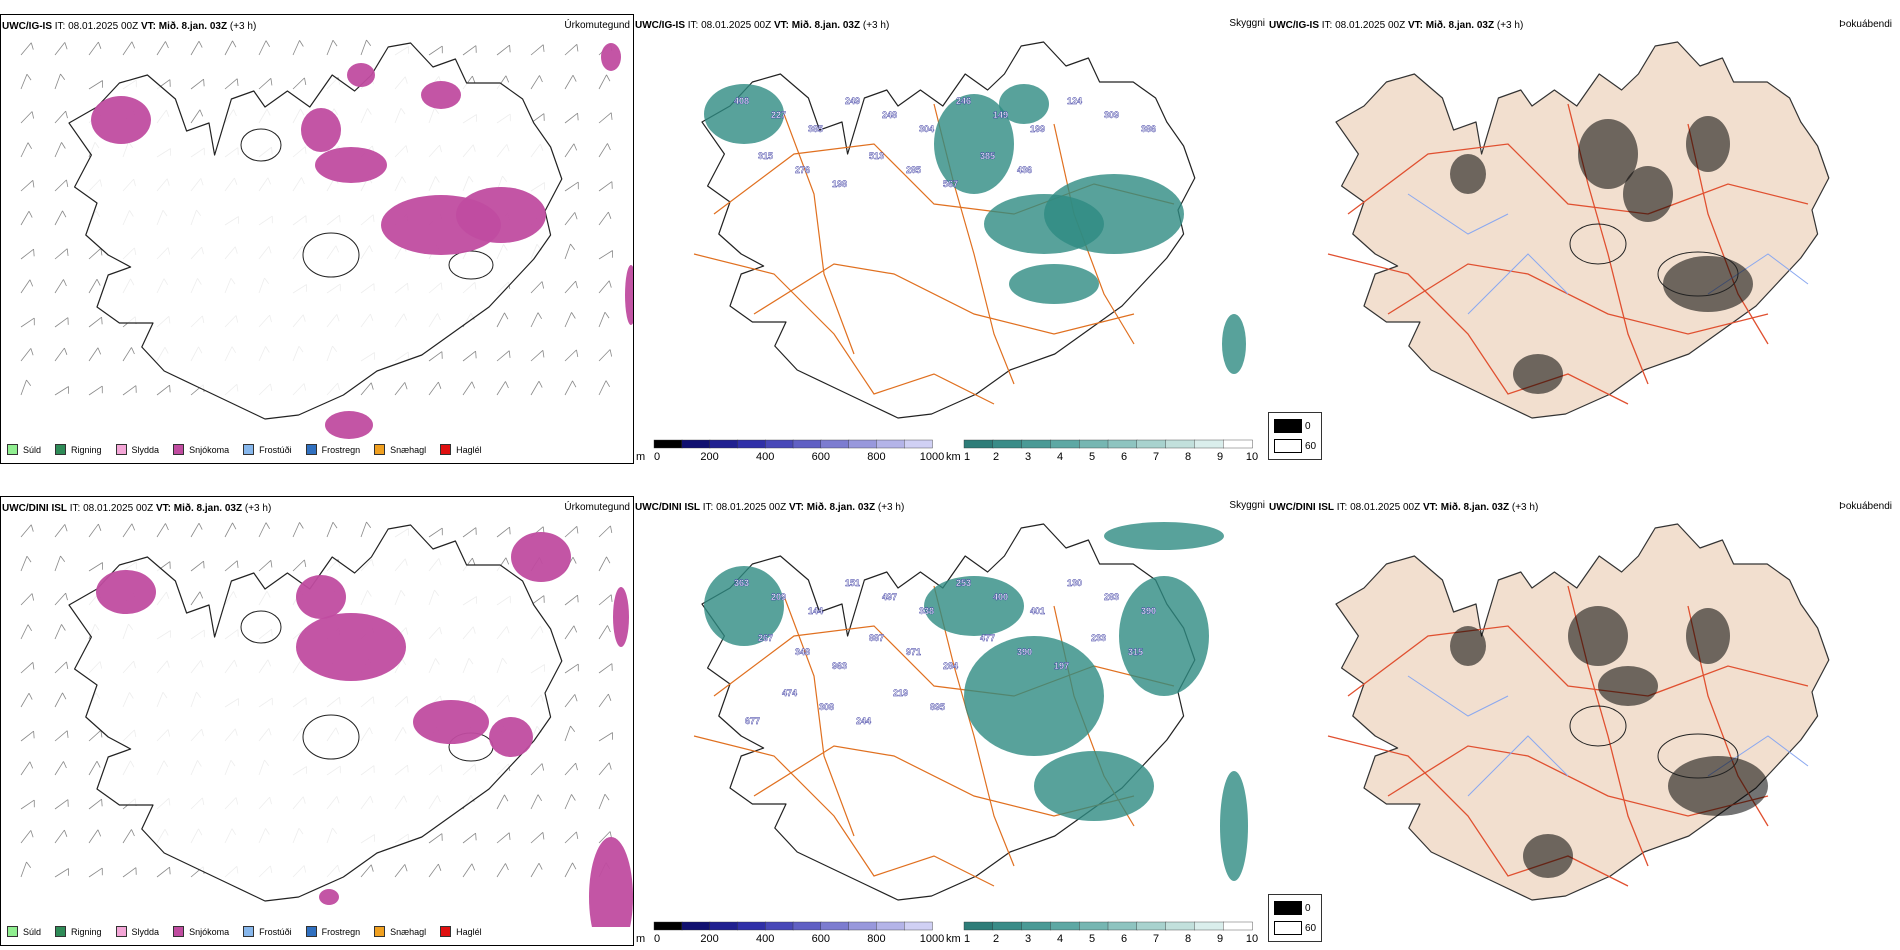 Image resolution: width=1900 pixels, height=950 pixels. I want to click on ceiling-value: 477, so click(987, 638).